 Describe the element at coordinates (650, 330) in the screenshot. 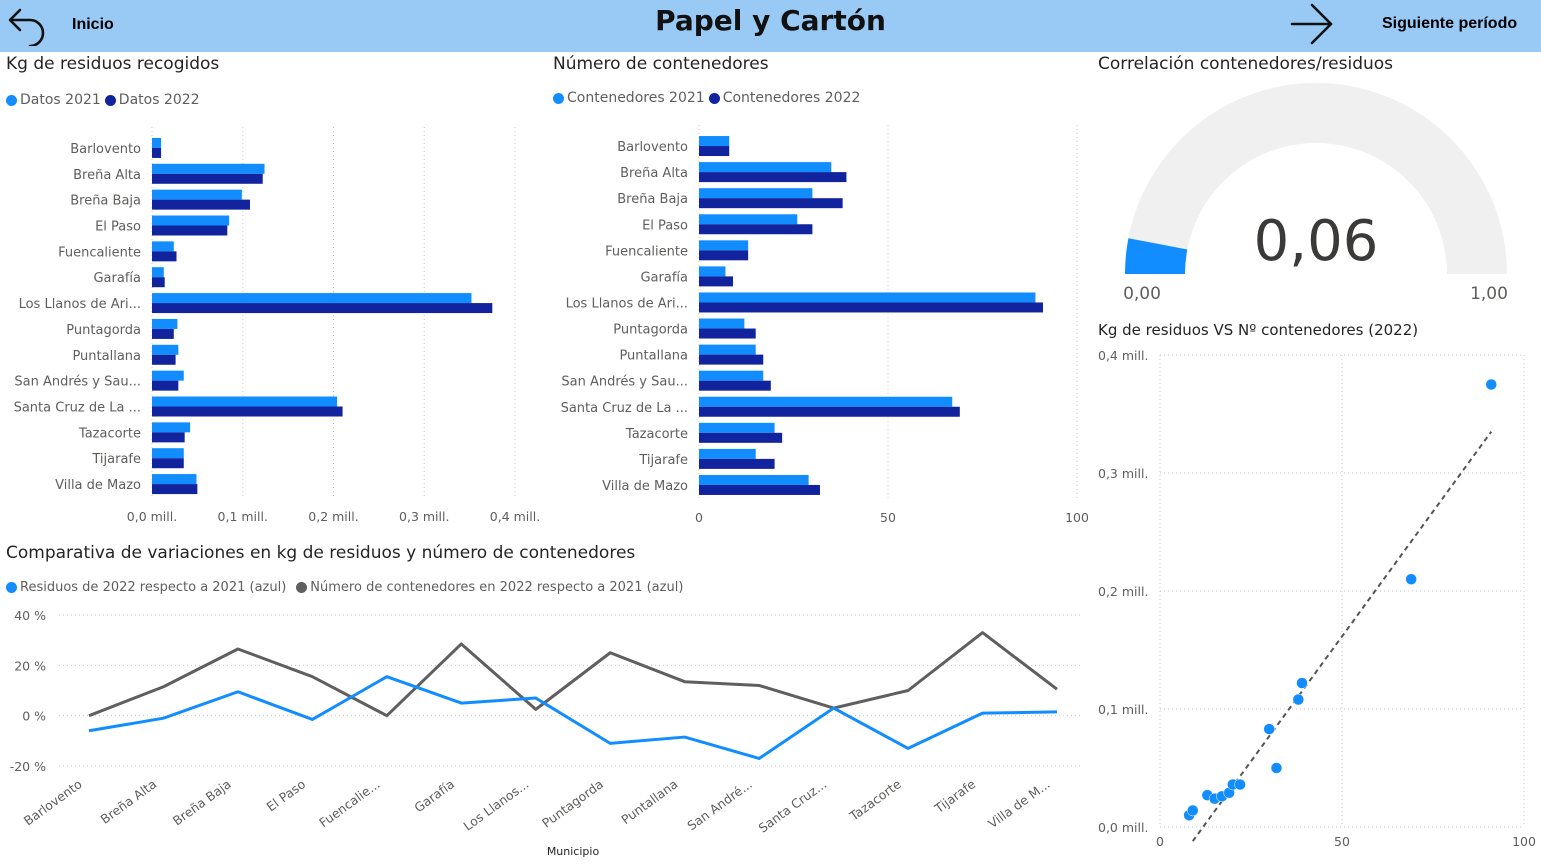

I see `category-label: Puntagorda` at that location.